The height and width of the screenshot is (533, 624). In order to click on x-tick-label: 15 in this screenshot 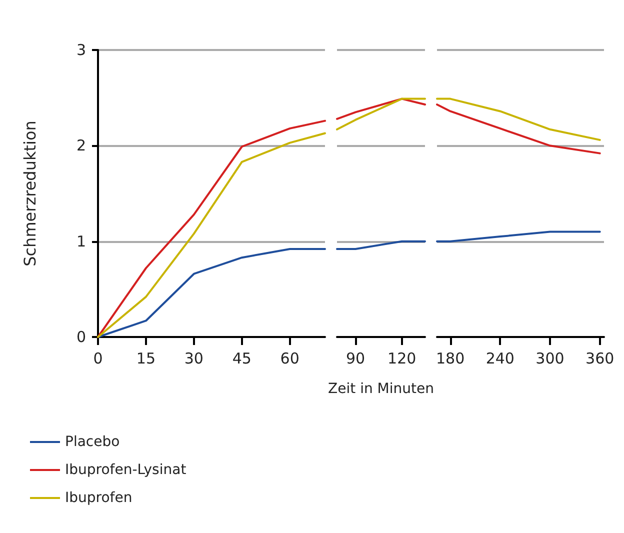, I will do `click(146, 359)`.